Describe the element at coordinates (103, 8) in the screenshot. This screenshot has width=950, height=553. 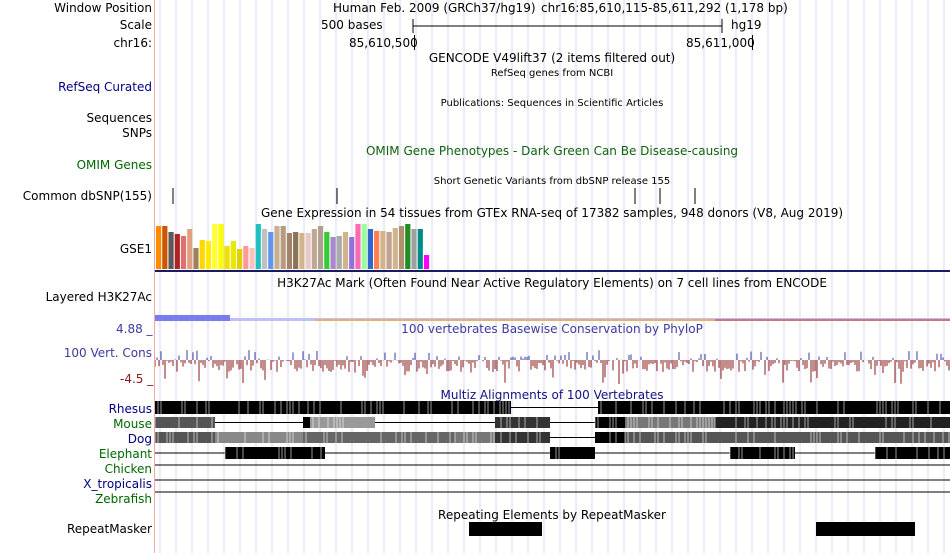
I see `window-position-label: Window Position` at that location.